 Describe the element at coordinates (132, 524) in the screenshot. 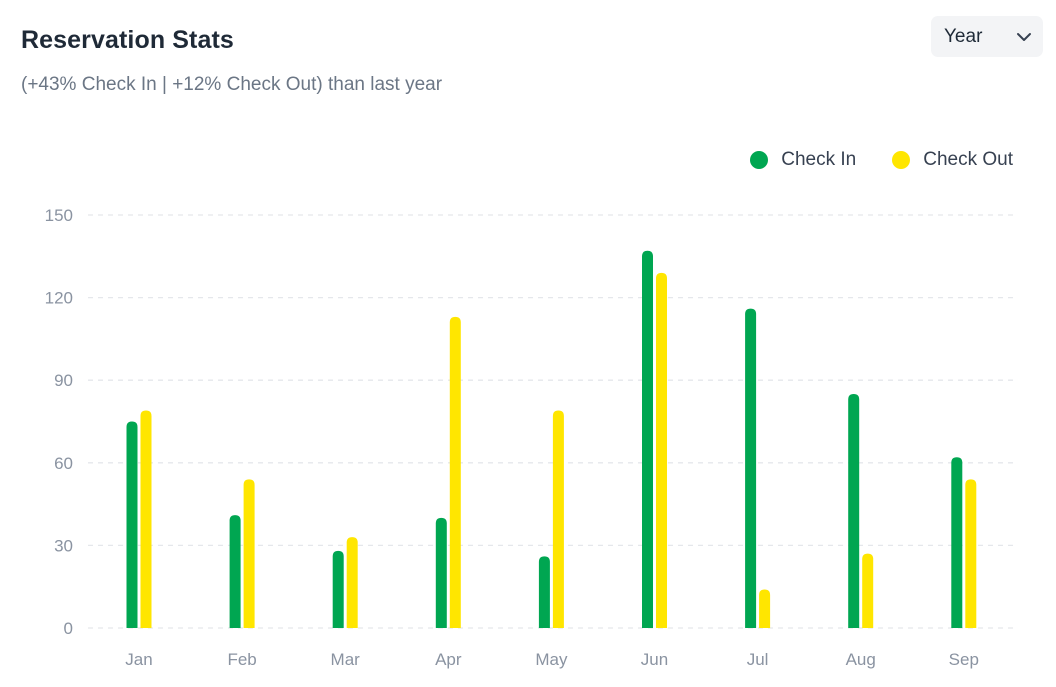

I see `bar-check-in-jan` at that location.